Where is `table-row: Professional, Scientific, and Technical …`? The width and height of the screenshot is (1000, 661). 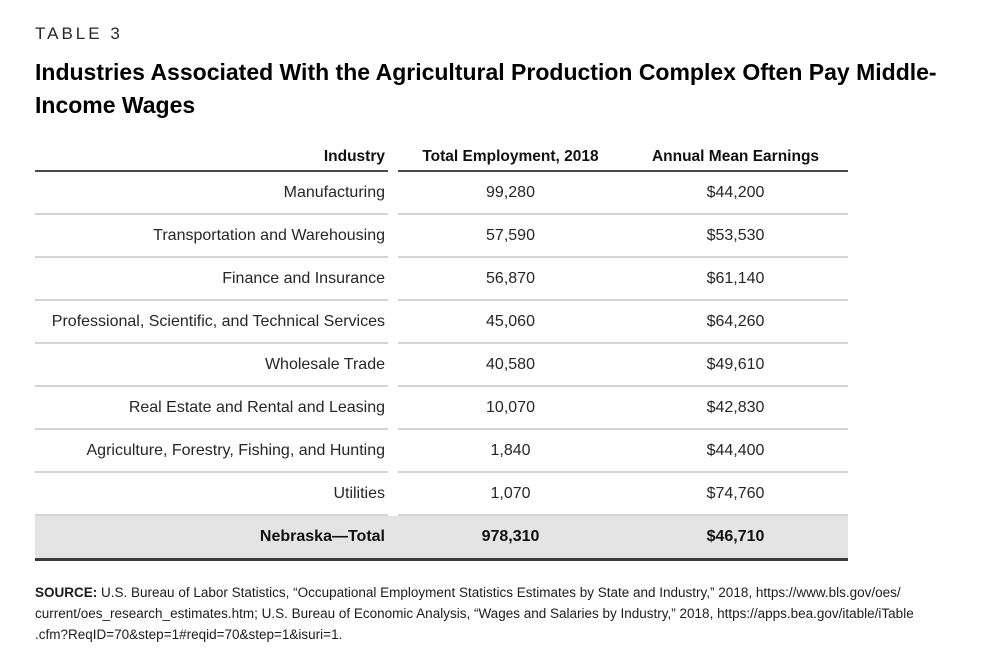 table-row: Professional, Scientific, and Technical … is located at coordinates (441, 322).